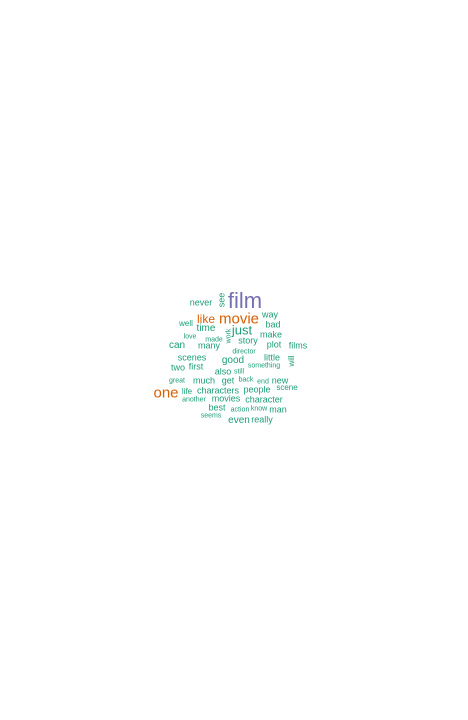 Image resolution: width=468 pixels, height=720 pixels. What do you see at coordinates (248, 340) in the screenshot?
I see `word-story: story` at bounding box center [248, 340].